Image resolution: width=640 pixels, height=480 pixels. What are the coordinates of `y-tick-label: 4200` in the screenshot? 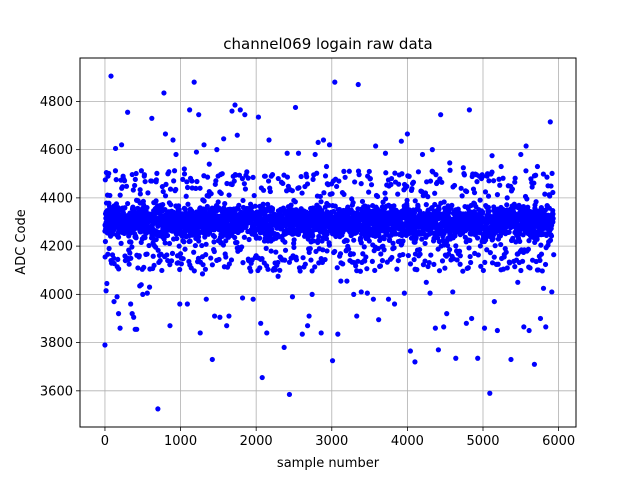 It's located at (56, 247).